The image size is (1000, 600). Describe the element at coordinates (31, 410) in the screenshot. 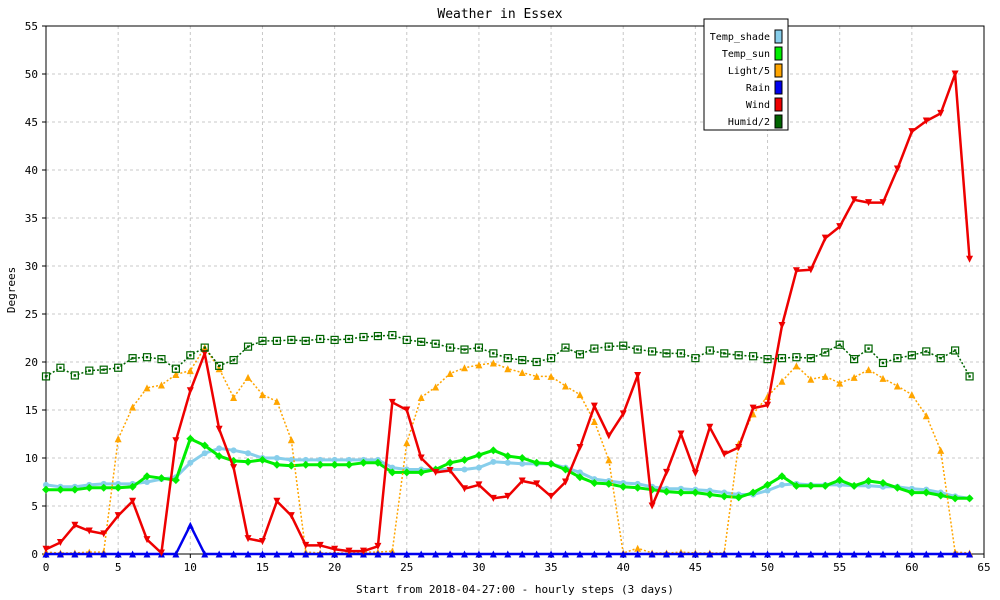

I see `y-tick-label: 15` at that location.